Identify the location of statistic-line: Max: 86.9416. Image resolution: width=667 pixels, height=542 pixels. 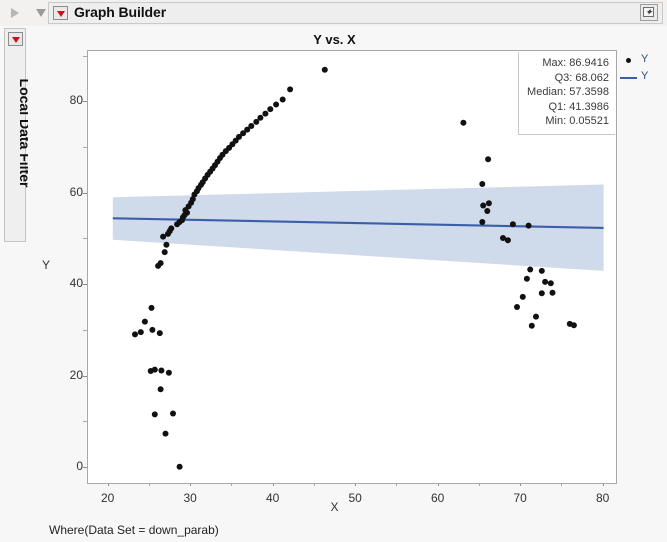
(575, 63).